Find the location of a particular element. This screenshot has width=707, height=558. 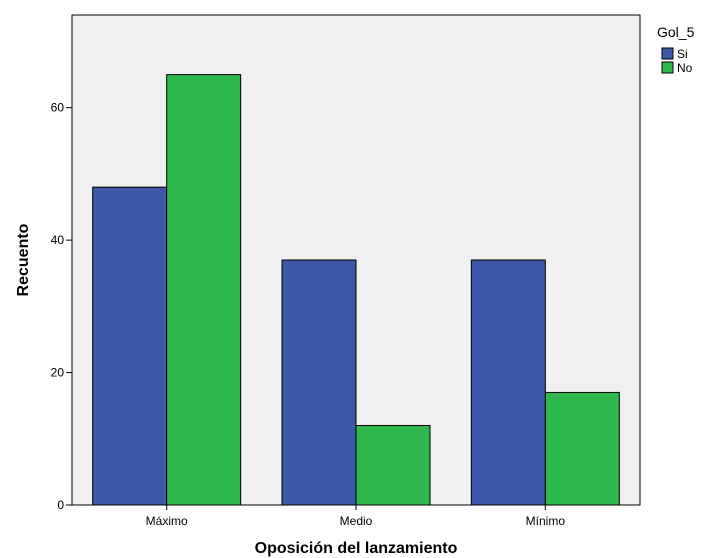

legend-swatch-si is located at coordinates (667, 53).